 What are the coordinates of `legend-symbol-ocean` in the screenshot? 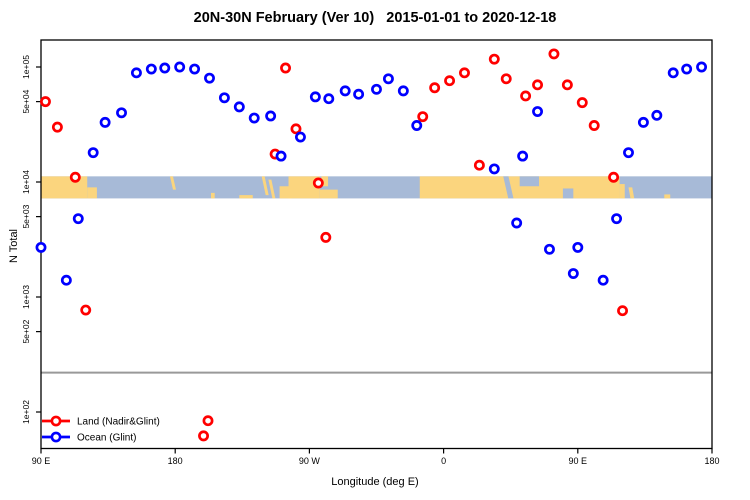 It's located at (56, 437).